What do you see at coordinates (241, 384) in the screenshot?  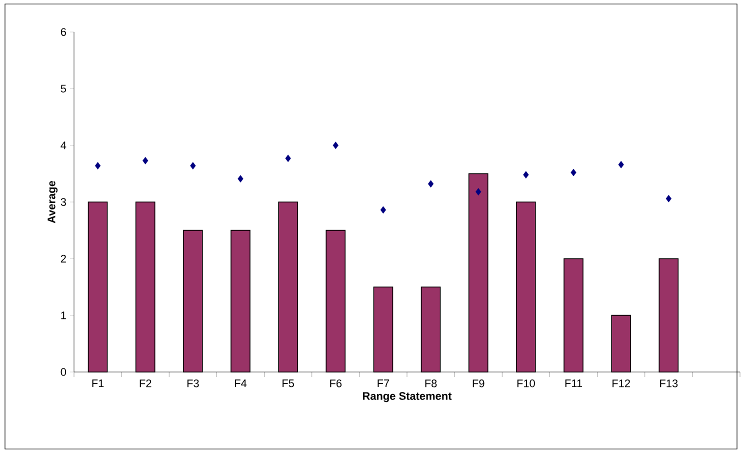 I see `x-tick-label: F4` at bounding box center [241, 384].